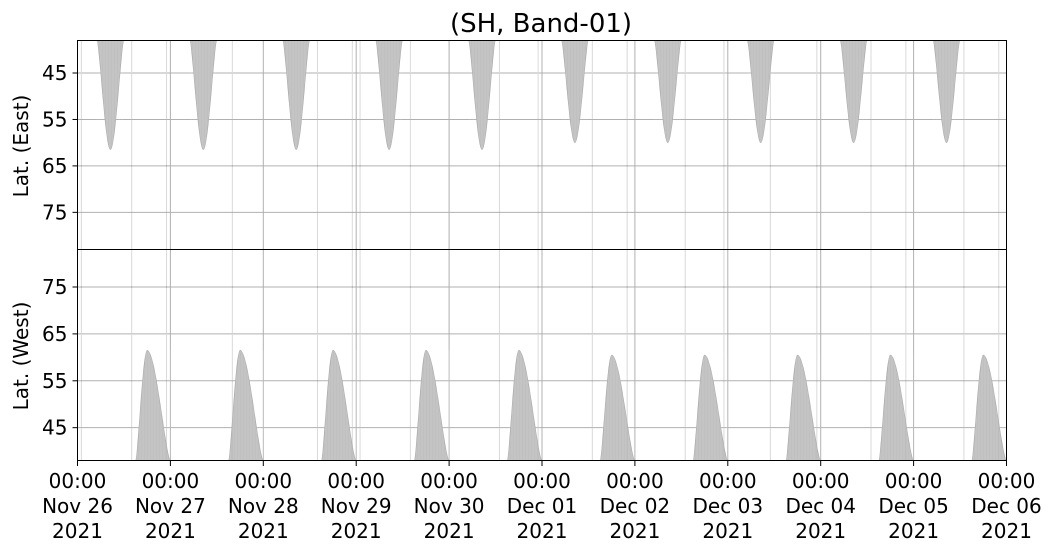  I want to click on x-tick-label: Nov 28, so click(263, 506).